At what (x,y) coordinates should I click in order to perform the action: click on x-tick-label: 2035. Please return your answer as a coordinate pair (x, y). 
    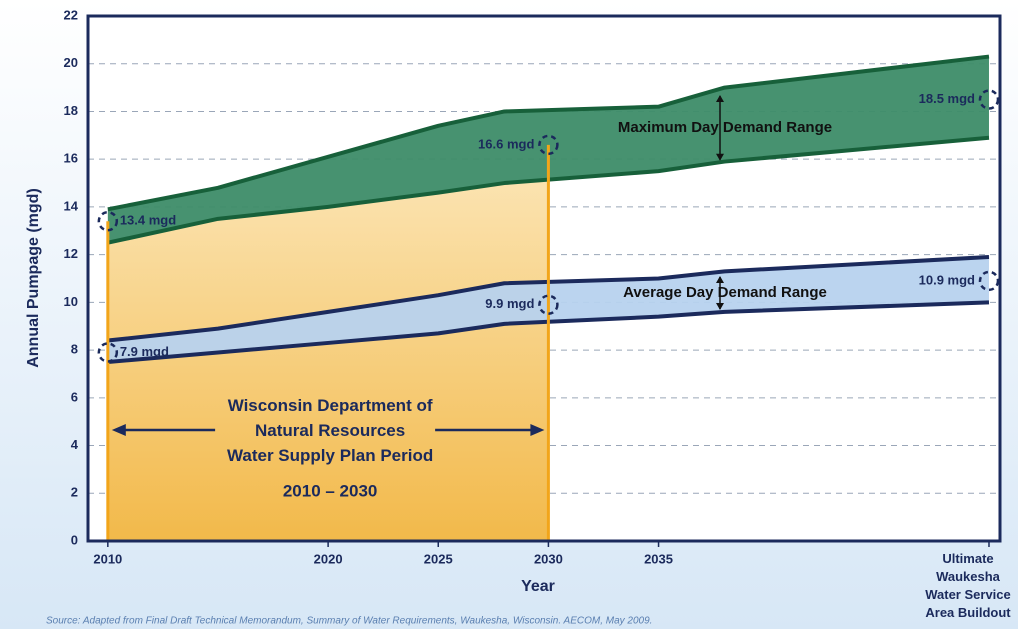
    Looking at the image, I should click on (658, 558).